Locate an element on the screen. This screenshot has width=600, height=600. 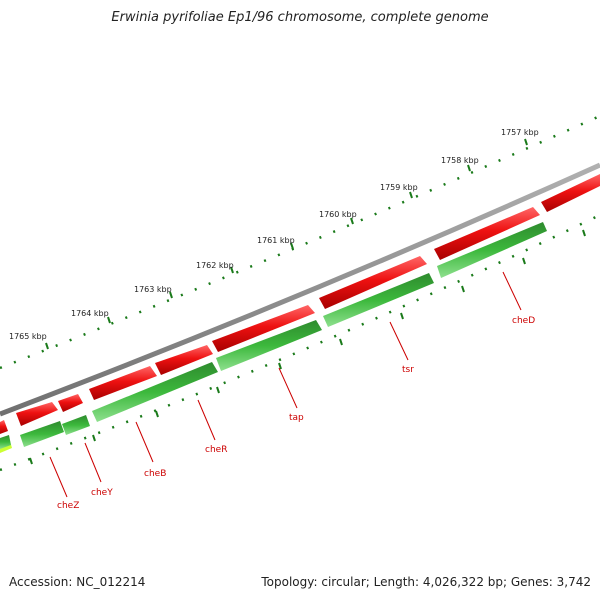
gene-label-tsr: tsr is located at coordinates (408, 370).